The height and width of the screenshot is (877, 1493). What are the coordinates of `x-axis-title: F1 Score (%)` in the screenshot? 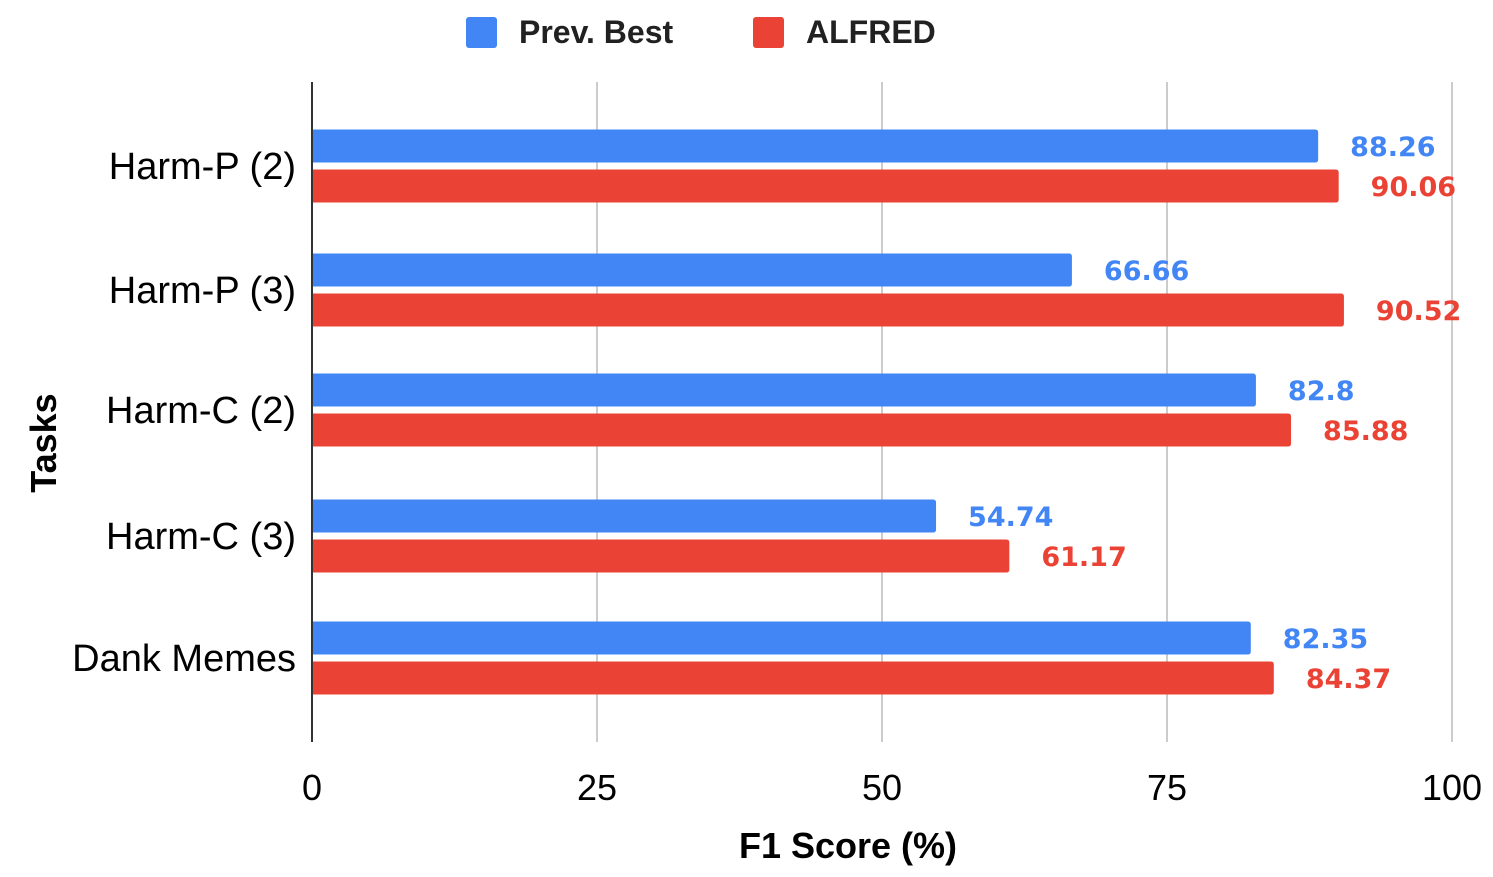 It's located at (848, 845).